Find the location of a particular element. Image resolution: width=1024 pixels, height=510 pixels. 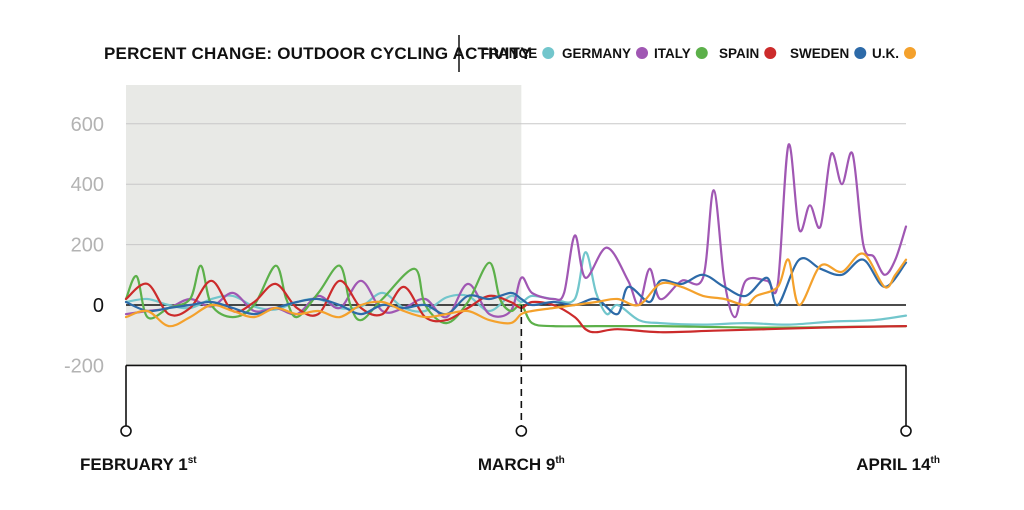

y-axis-tick-labels: 600 400 200 0 -200 is located at coordinates (84, 246).